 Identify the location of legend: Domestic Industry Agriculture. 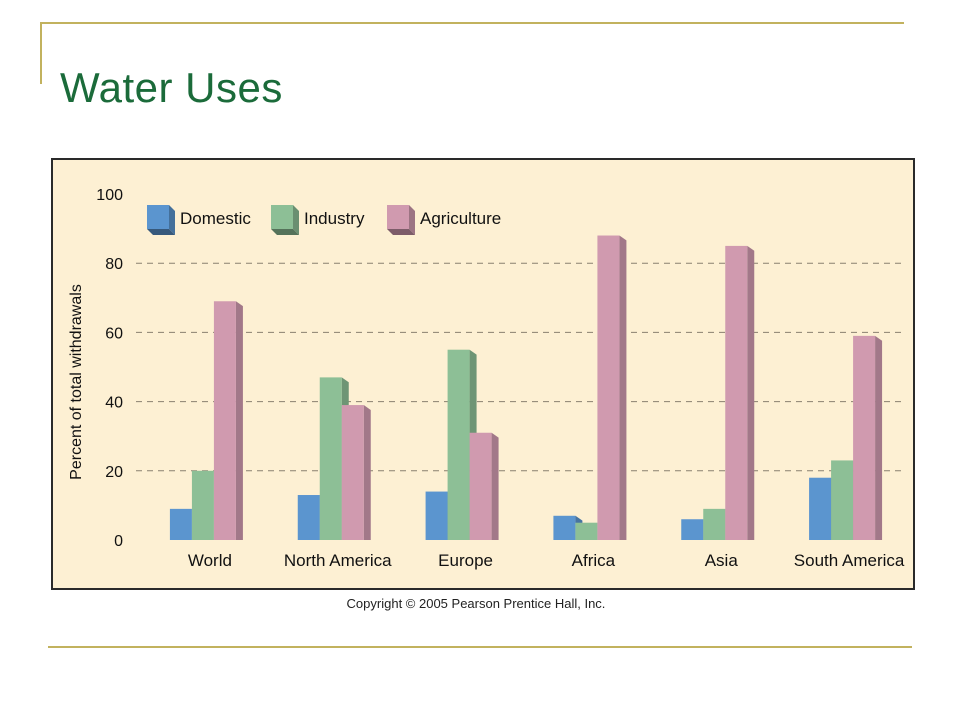
(324, 220).